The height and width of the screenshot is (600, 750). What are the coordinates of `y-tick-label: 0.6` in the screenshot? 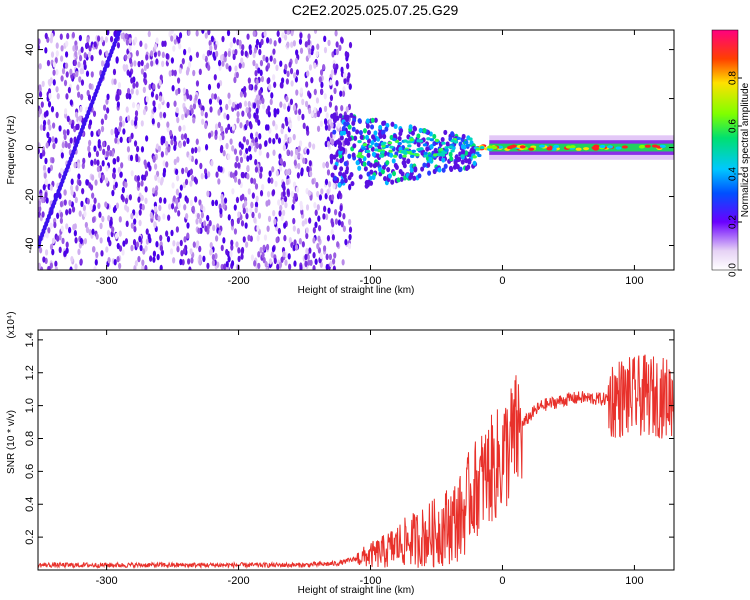 It's located at (30, 471).